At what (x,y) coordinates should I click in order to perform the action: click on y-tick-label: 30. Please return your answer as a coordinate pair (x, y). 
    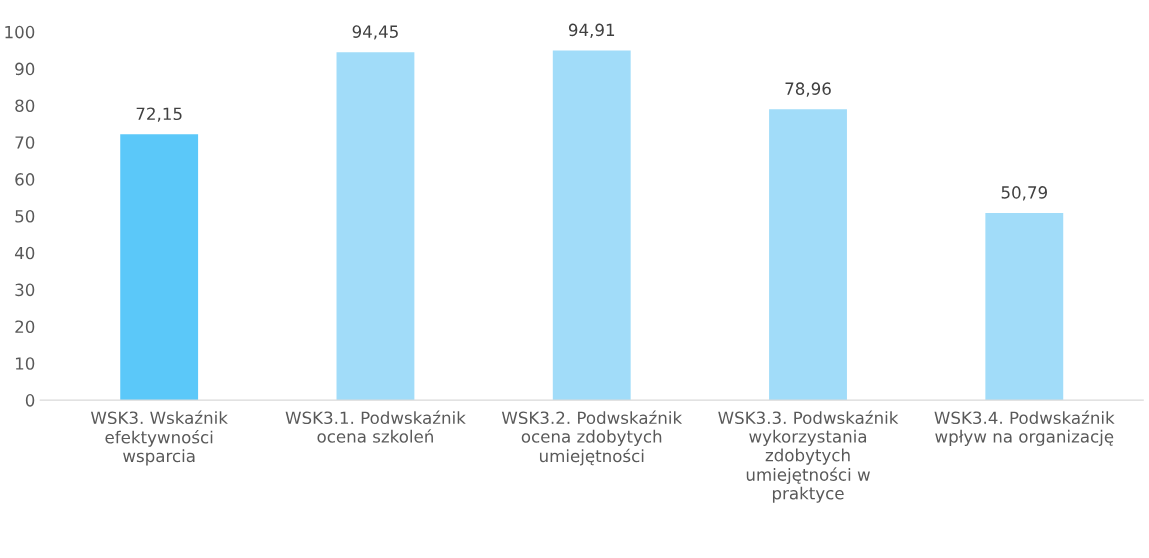
    Looking at the image, I should click on (25, 290).